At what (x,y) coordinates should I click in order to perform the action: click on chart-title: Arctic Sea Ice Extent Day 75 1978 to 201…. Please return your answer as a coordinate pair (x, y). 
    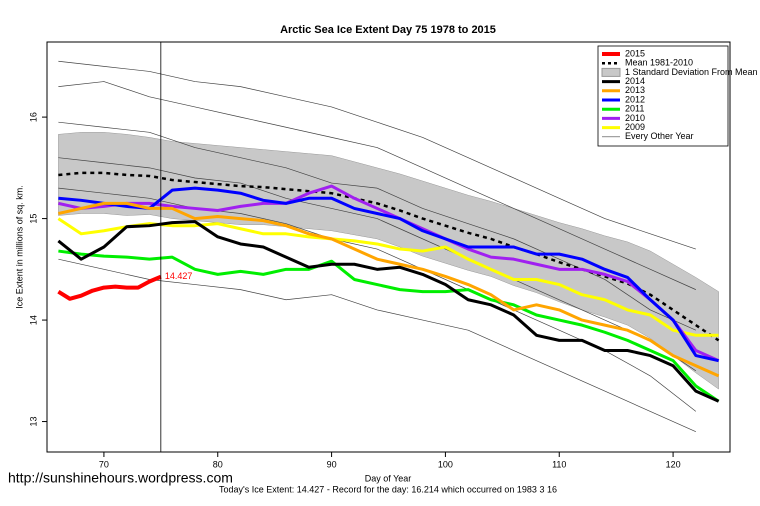
    Looking at the image, I should click on (388, 30).